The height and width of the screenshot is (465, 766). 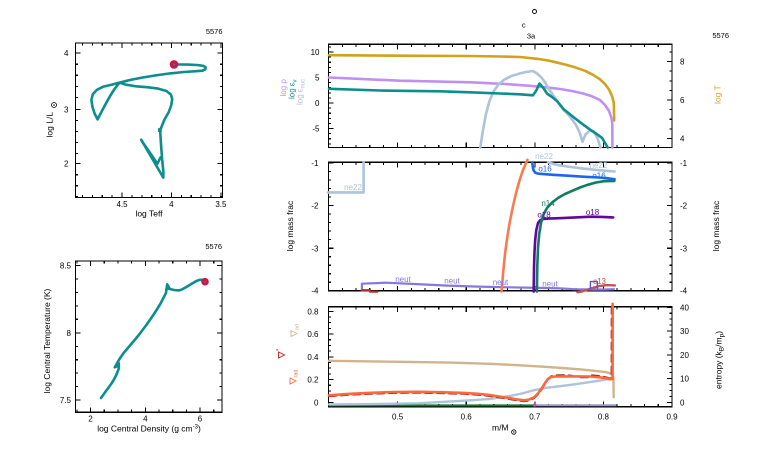 I want to click on svg-text: 0.4, so click(x=313, y=357).